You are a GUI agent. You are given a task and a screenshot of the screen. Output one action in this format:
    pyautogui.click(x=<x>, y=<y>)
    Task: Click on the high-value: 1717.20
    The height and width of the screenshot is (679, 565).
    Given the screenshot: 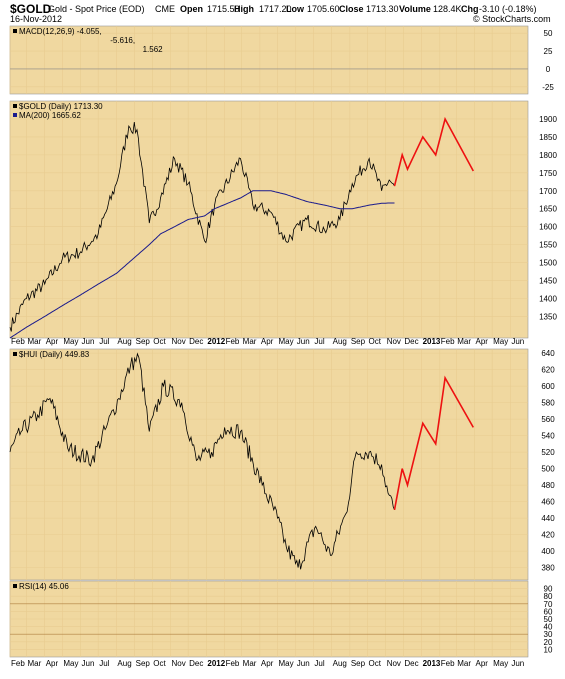 What is the action you would take?
    pyautogui.click(x=275, y=9)
    